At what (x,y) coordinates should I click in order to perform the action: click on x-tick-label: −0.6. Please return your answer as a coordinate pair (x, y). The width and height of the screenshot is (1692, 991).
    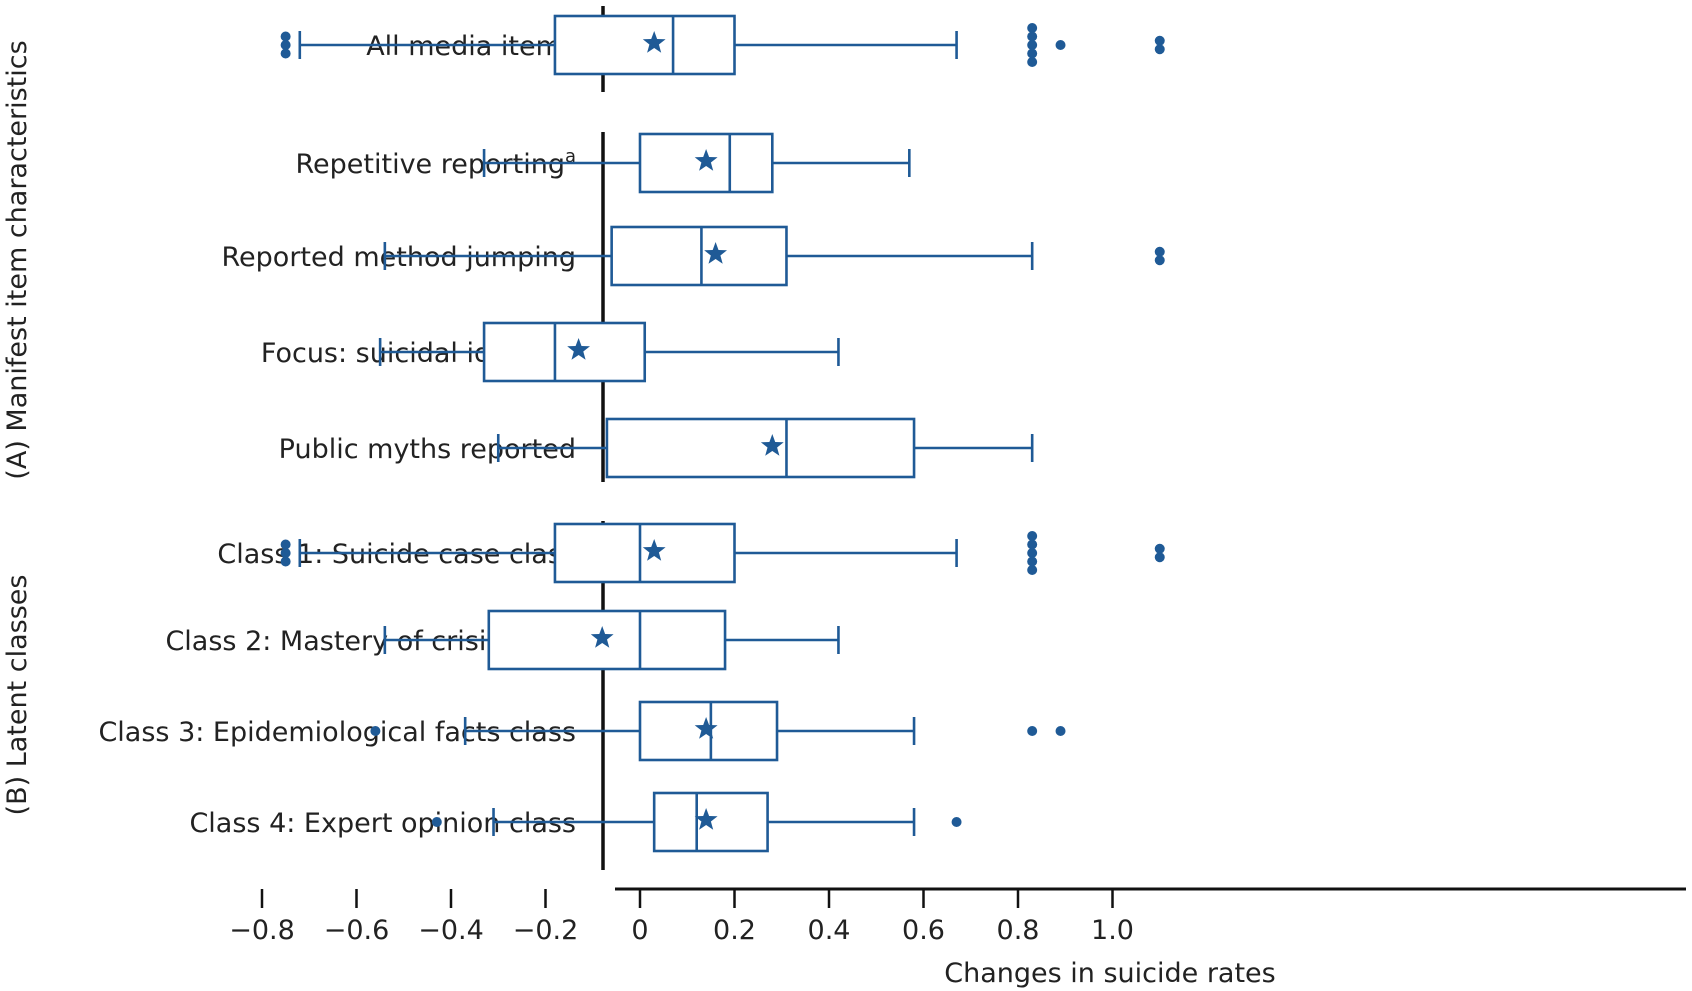
    Looking at the image, I should click on (357, 930).